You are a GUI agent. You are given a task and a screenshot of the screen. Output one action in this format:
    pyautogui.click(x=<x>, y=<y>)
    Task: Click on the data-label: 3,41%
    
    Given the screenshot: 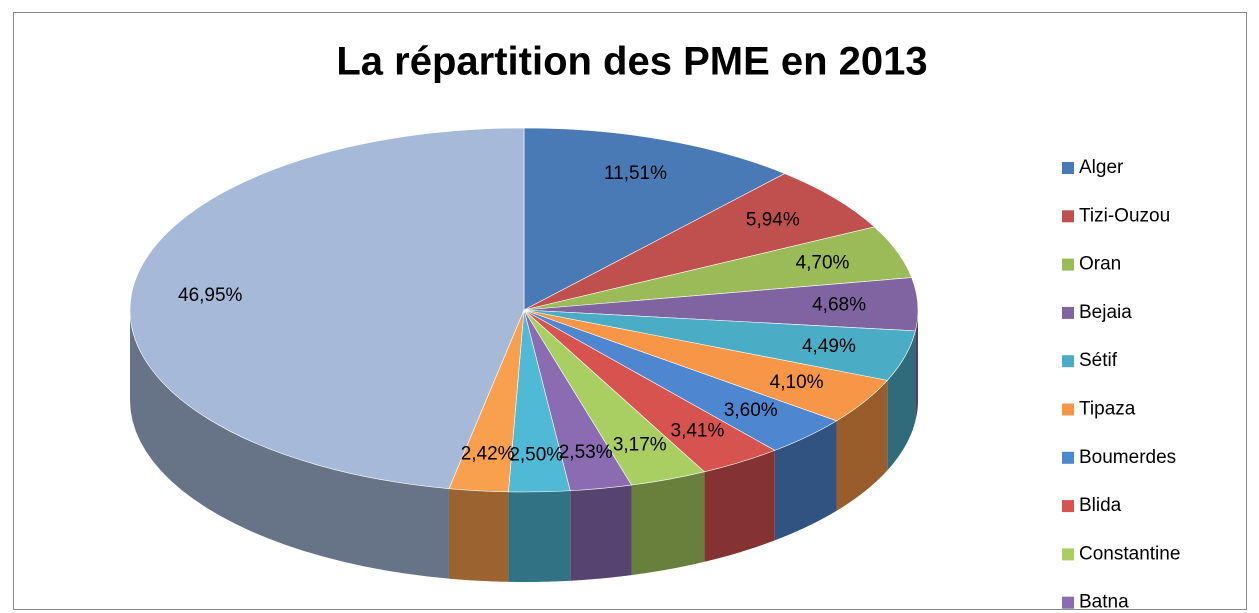 What is the action you would take?
    pyautogui.click(x=698, y=431)
    